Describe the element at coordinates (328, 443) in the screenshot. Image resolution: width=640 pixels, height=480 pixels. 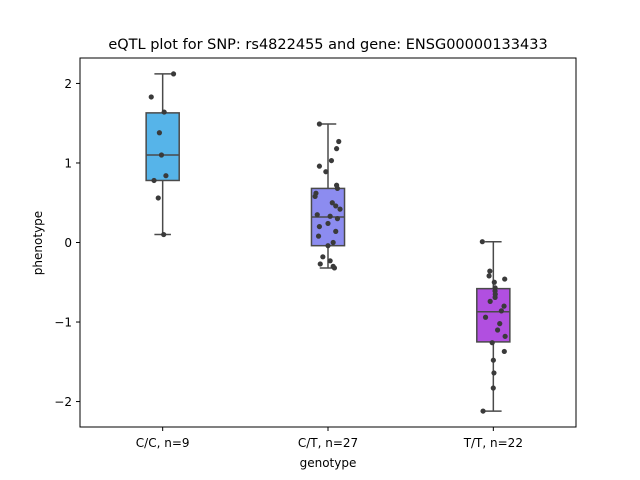
I see `x-tick-label: C/T, n=27` at that location.